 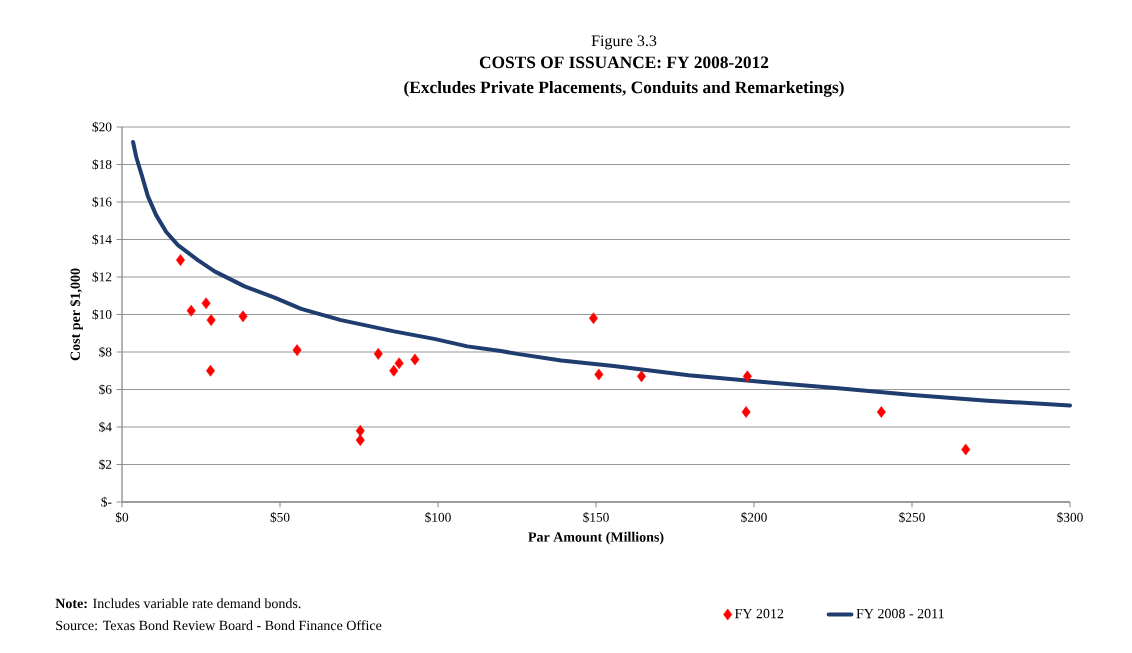 I want to click on x-tick-label: $100, so click(x=438, y=517).